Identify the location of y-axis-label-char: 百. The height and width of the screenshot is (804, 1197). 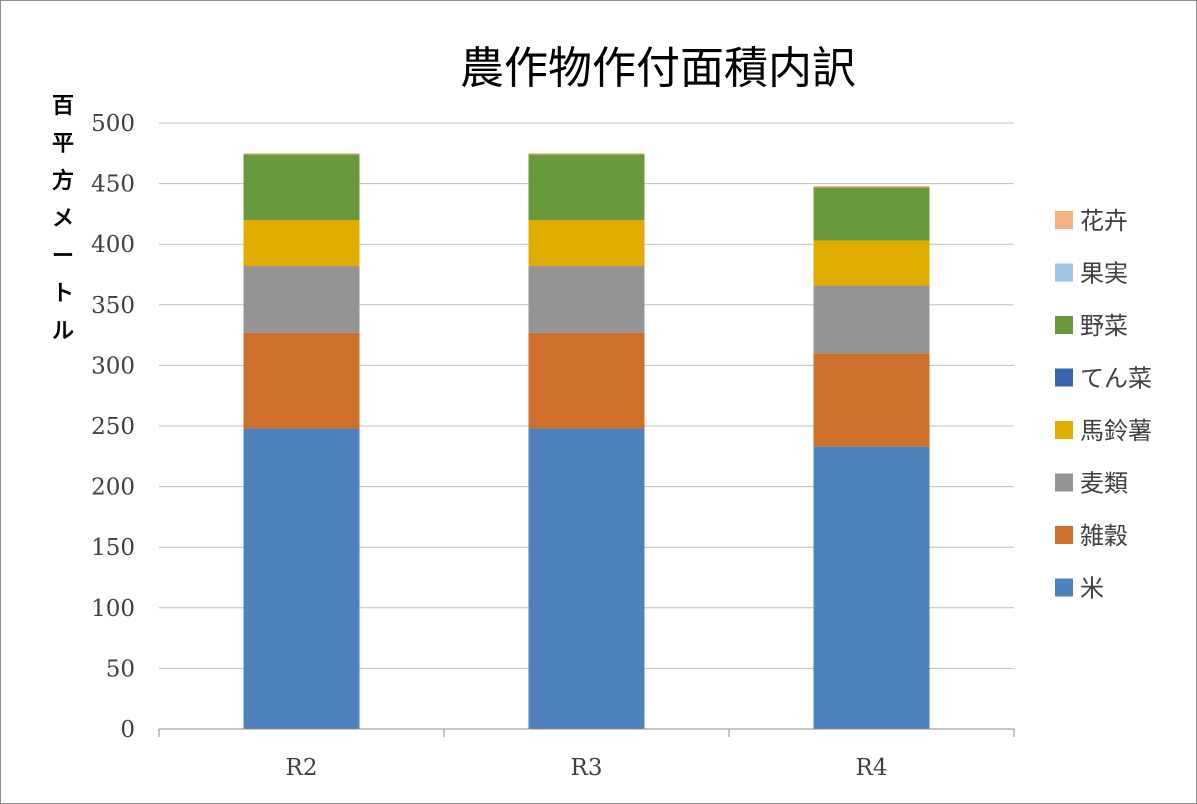
(63, 106).